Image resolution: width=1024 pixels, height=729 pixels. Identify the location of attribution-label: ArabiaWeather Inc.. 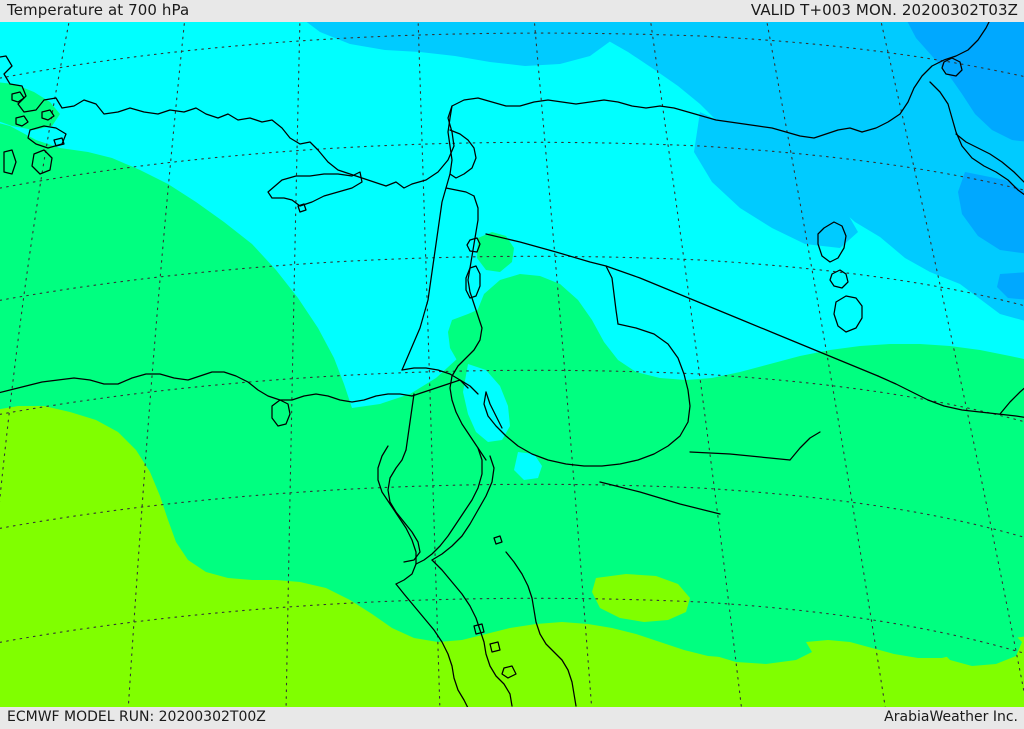
(951, 717).